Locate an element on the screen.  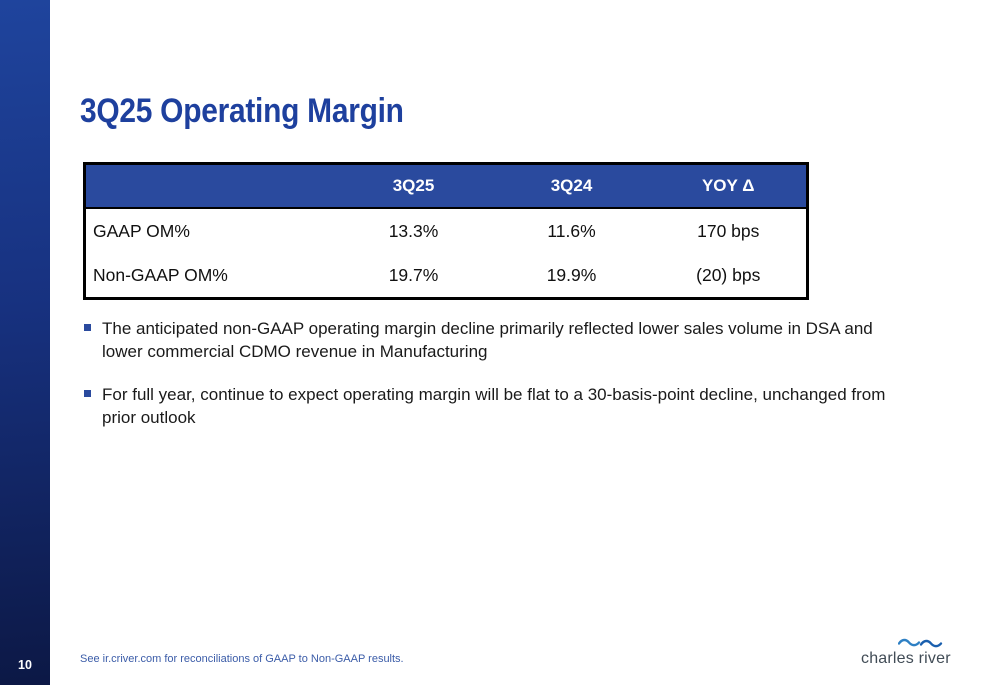
cell-3q25: 19.7% is located at coordinates (413, 274).